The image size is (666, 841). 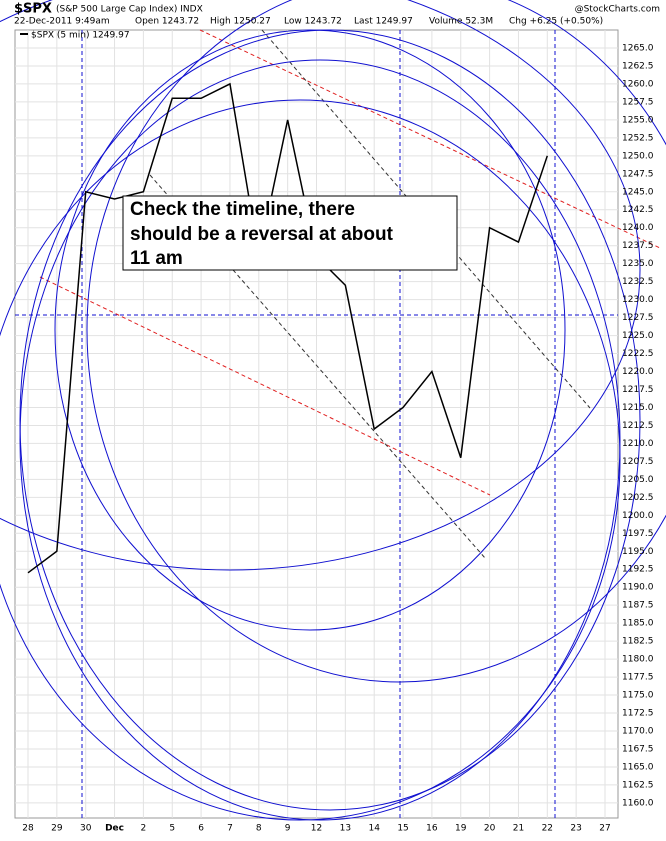 I want to click on annotation: should be a reversal at about, so click(x=262, y=234).